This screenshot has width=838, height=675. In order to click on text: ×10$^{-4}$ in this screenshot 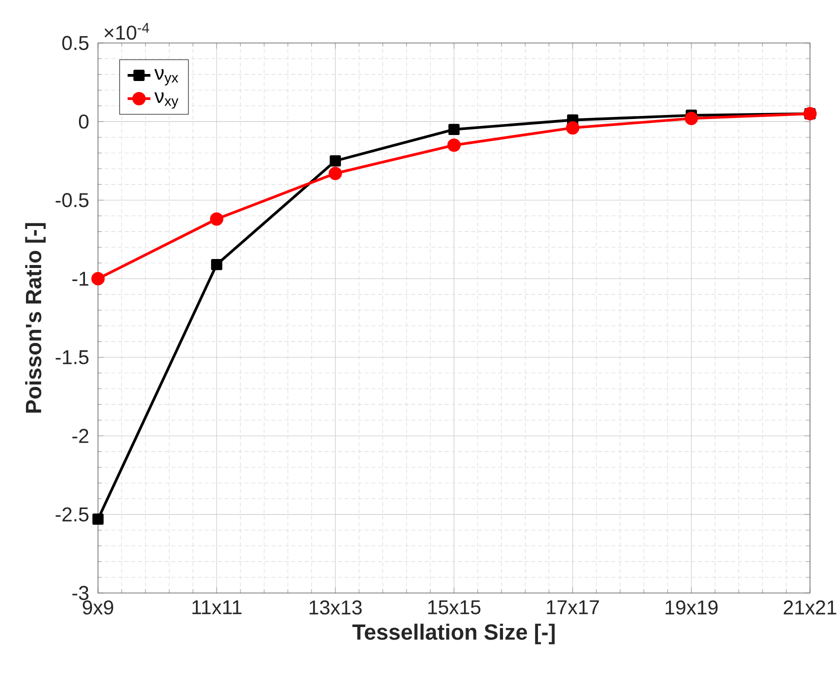, I will do `click(127, 31)`.